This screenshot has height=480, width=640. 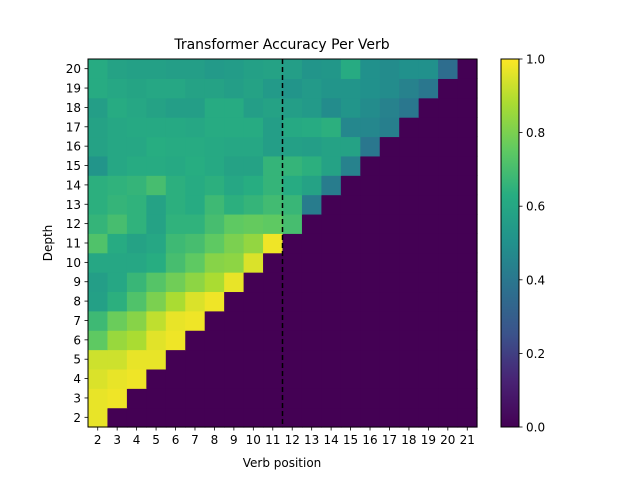 What do you see at coordinates (311, 440) in the screenshot?
I see `x-tick-label: 13` at bounding box center [311, 440].